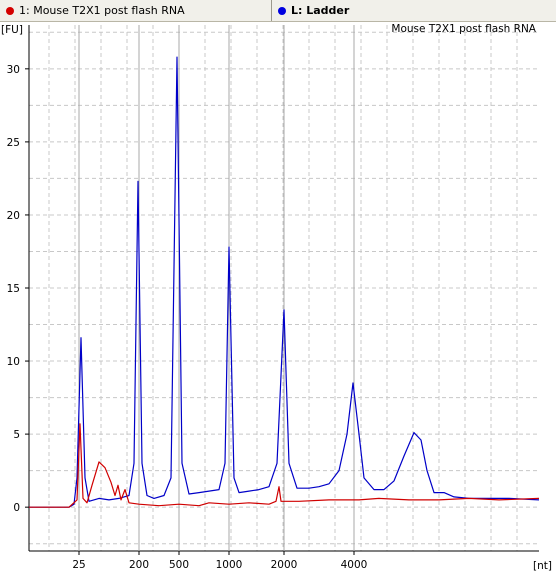 The height and width of the screenshot is (586, 556). I want to click on y-ticks: 0 5 10 15 20 25 30, so click(18, 289).